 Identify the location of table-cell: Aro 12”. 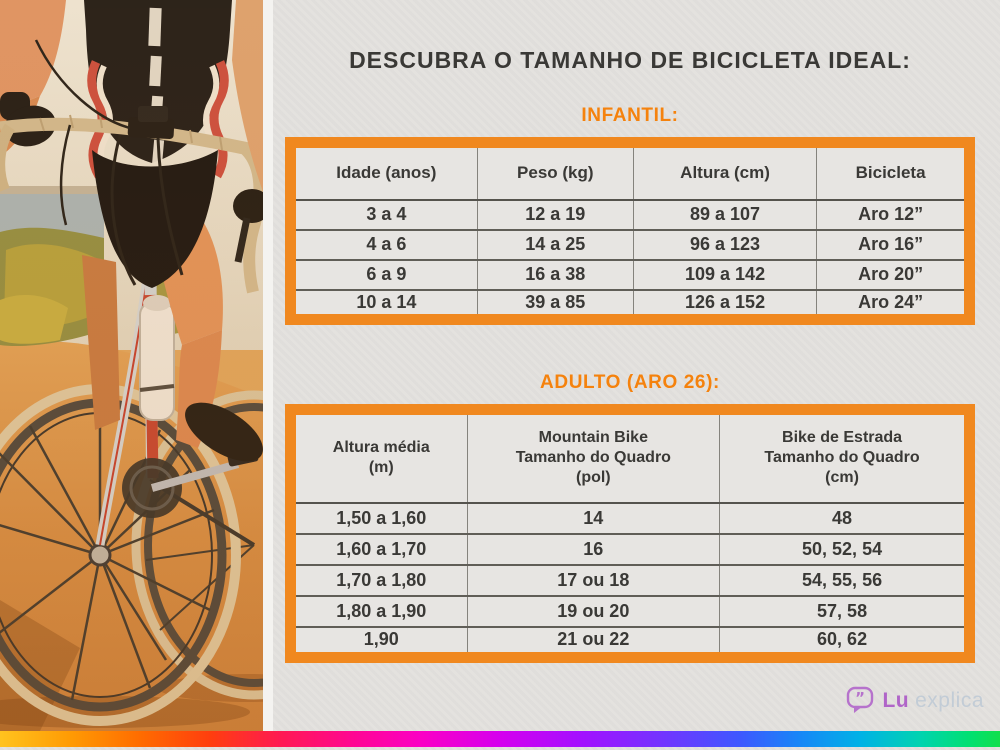
(893, 214).